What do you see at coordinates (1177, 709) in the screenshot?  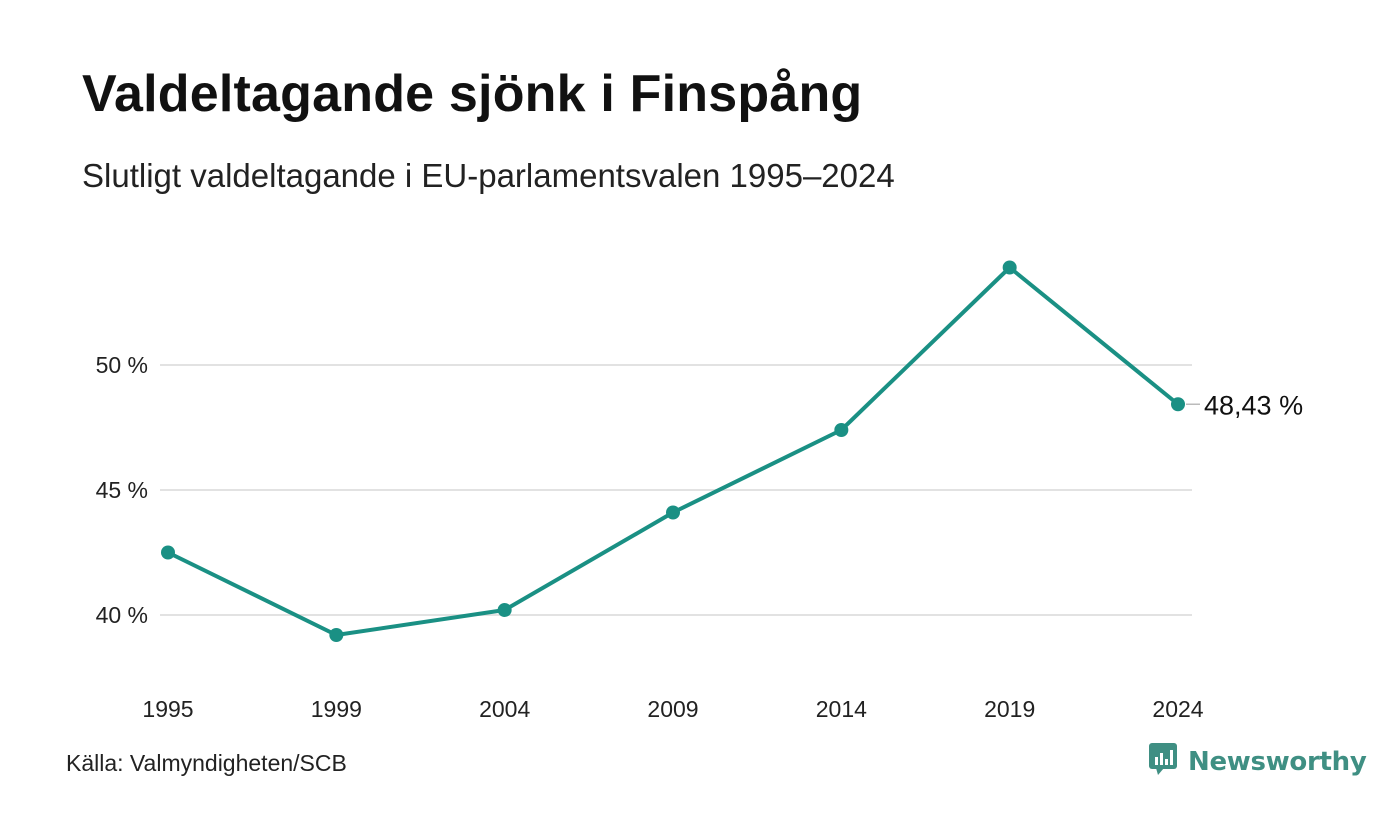 I see `x-tick-label: 2024` at bounding box center [1177, 709].